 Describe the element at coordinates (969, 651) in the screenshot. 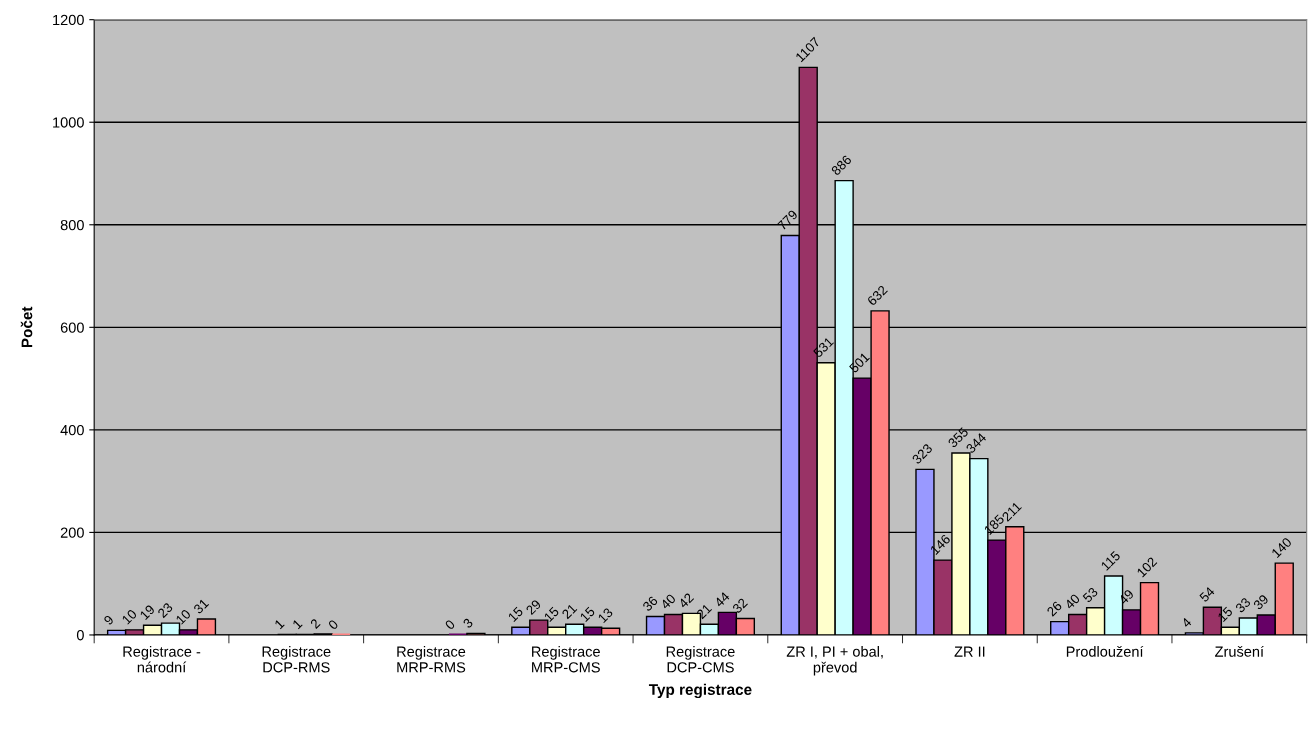

I see `x-tick-label: ZR II` at that location.